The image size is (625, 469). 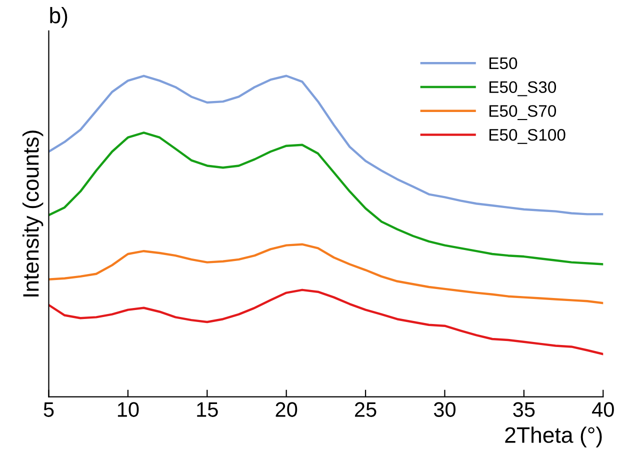 I want to click on legend-label: E50_S70, so click(x=522, y=112).